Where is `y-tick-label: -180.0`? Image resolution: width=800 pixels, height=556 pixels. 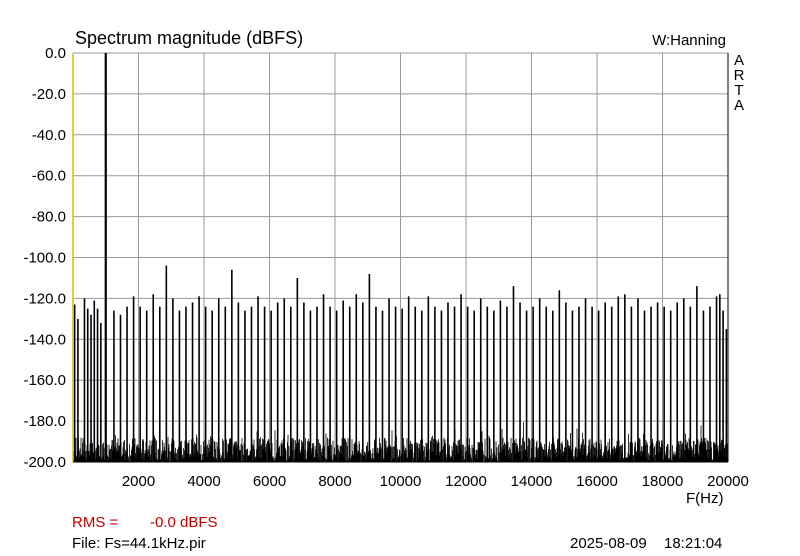
y-tick-label: -180.0 is located at coordinates (44, 421).